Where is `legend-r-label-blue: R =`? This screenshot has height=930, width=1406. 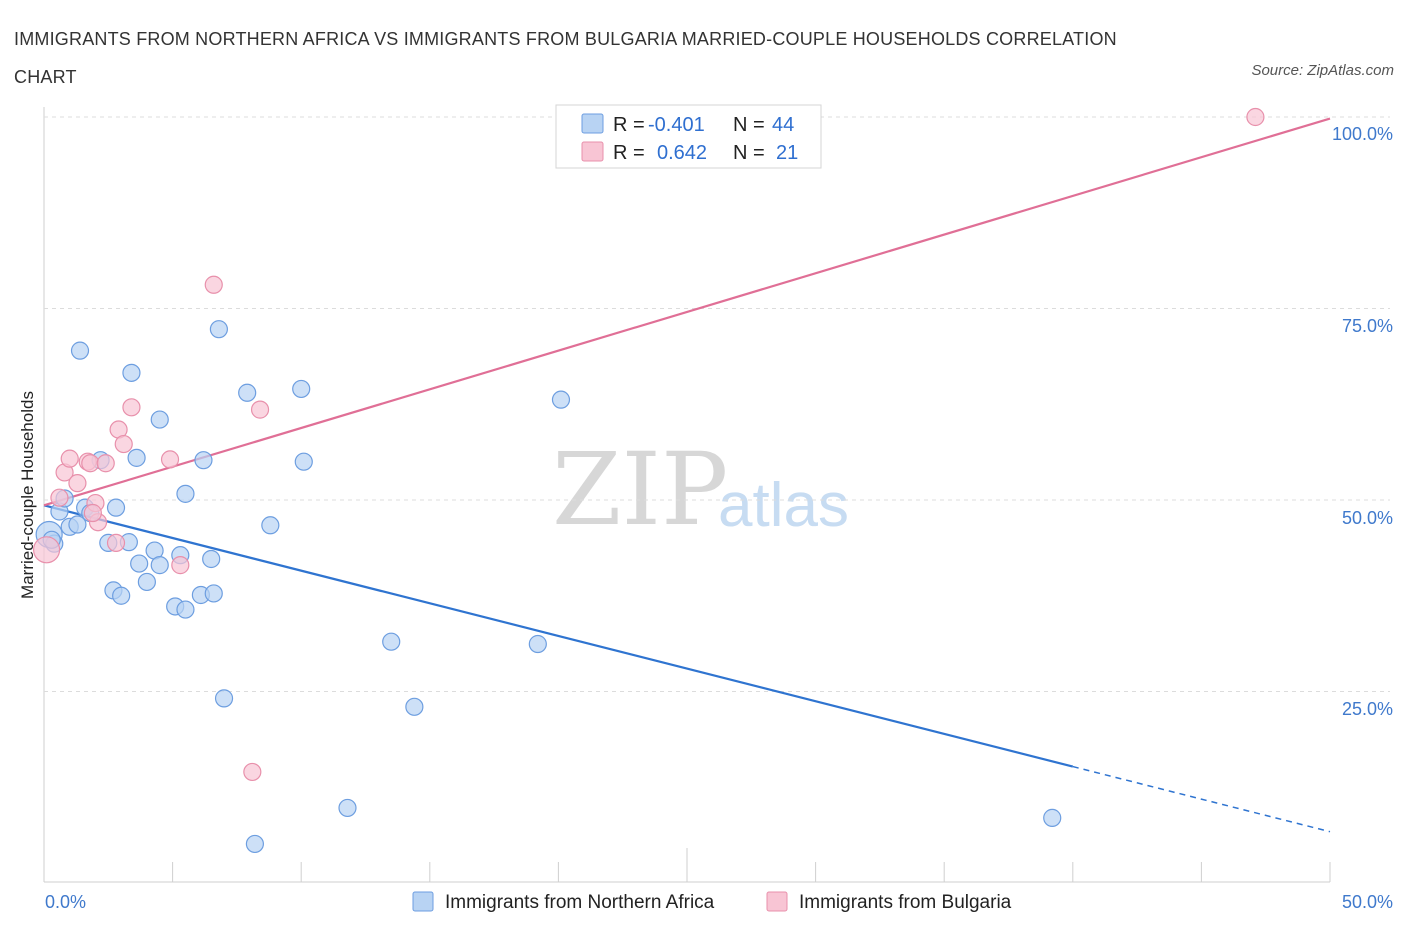 legend-r-label-blue: R = is located at coordinates (629, 125).